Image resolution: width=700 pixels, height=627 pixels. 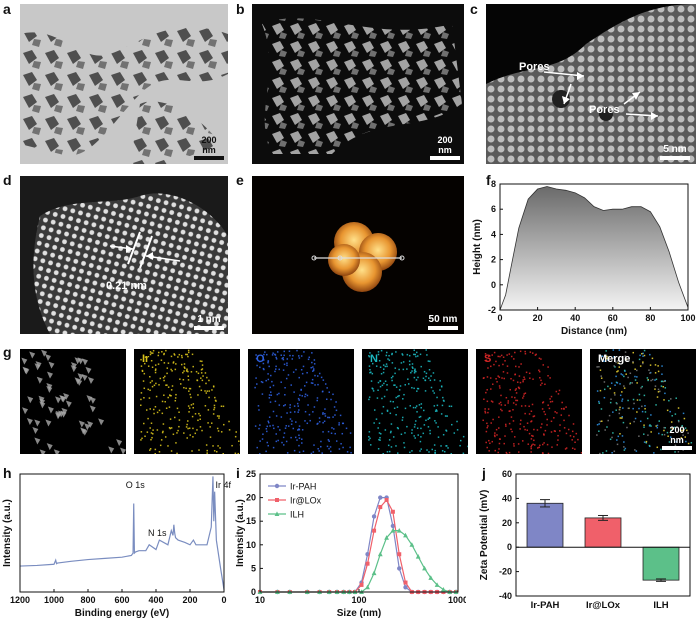 I want to click on bar-ILH, so click(x=661, y=563).